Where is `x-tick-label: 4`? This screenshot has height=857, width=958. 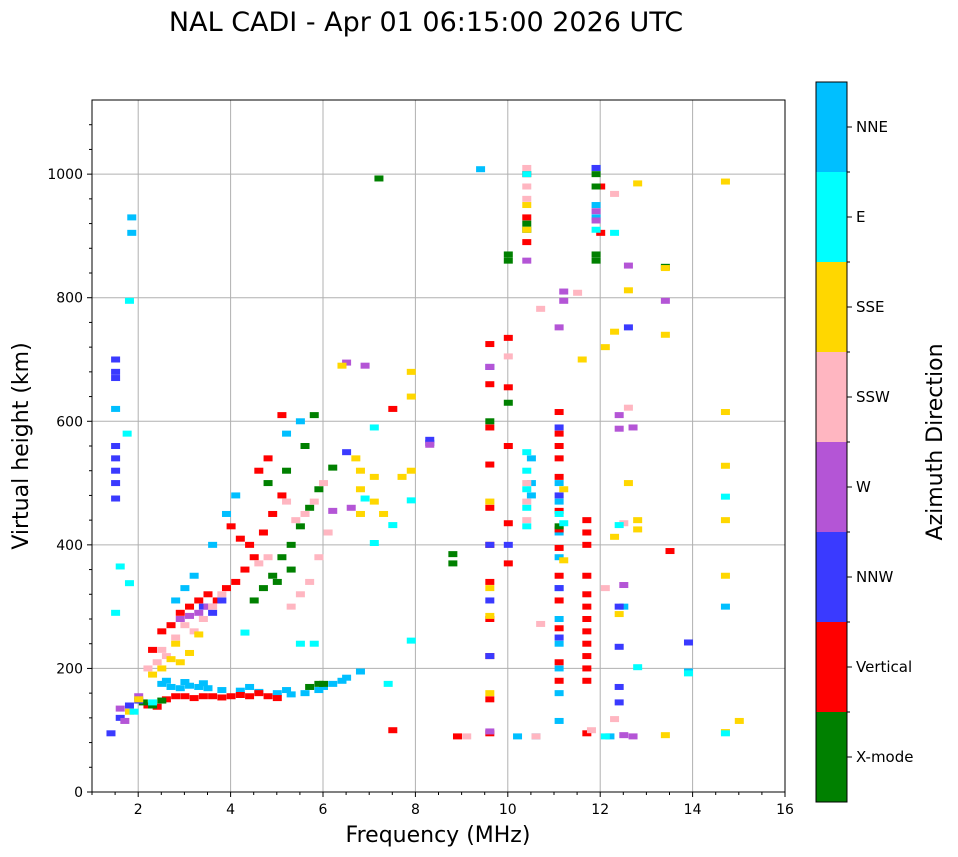
x-tick-label: 4 is located at coordinates (230, 810).